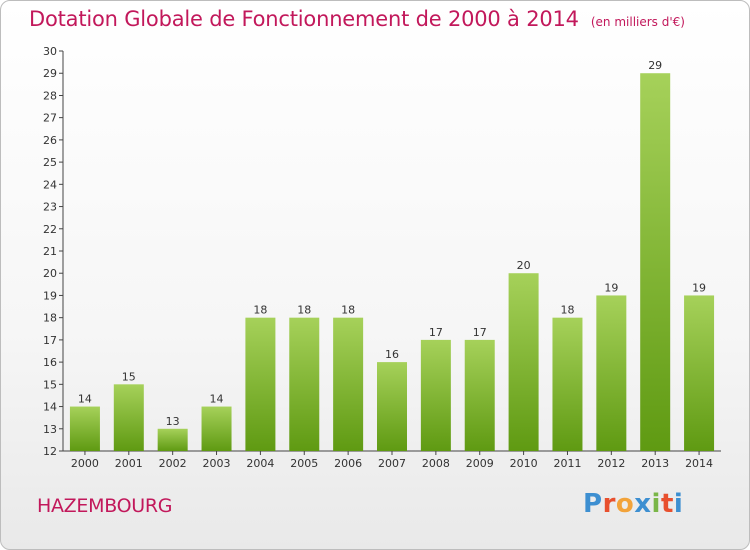 This screenshot has width=750, height=550. I want to click on y-tick-label: 26, so click(50, 140).